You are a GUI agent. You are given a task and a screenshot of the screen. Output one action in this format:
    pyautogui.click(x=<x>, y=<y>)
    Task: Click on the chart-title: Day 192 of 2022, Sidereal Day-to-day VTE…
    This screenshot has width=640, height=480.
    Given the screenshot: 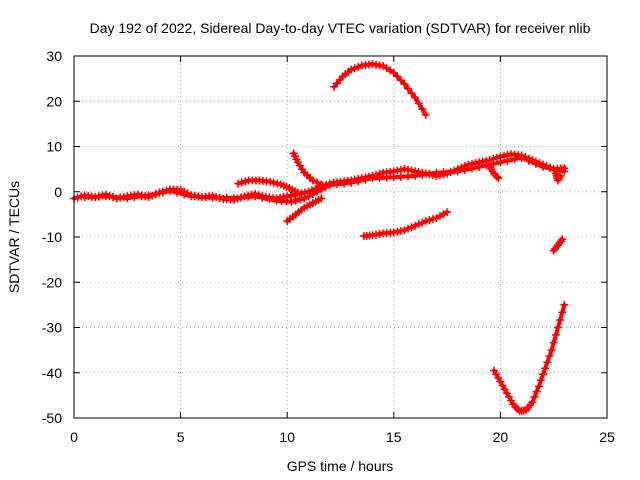 What is the action you would take?
    pyautogui.click(x=340, y=28)
    